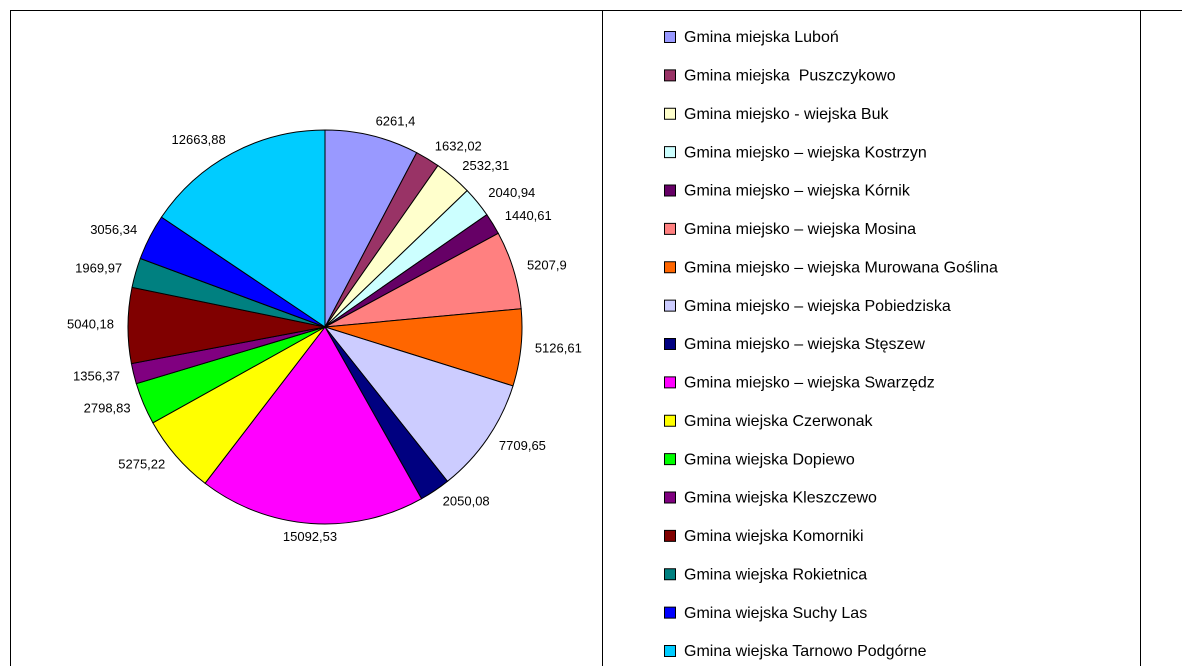  Describe the element at coordinates (774, 536) in the screenshot. I see `legend-label: Gmina wiejska Komorniki` at that location.